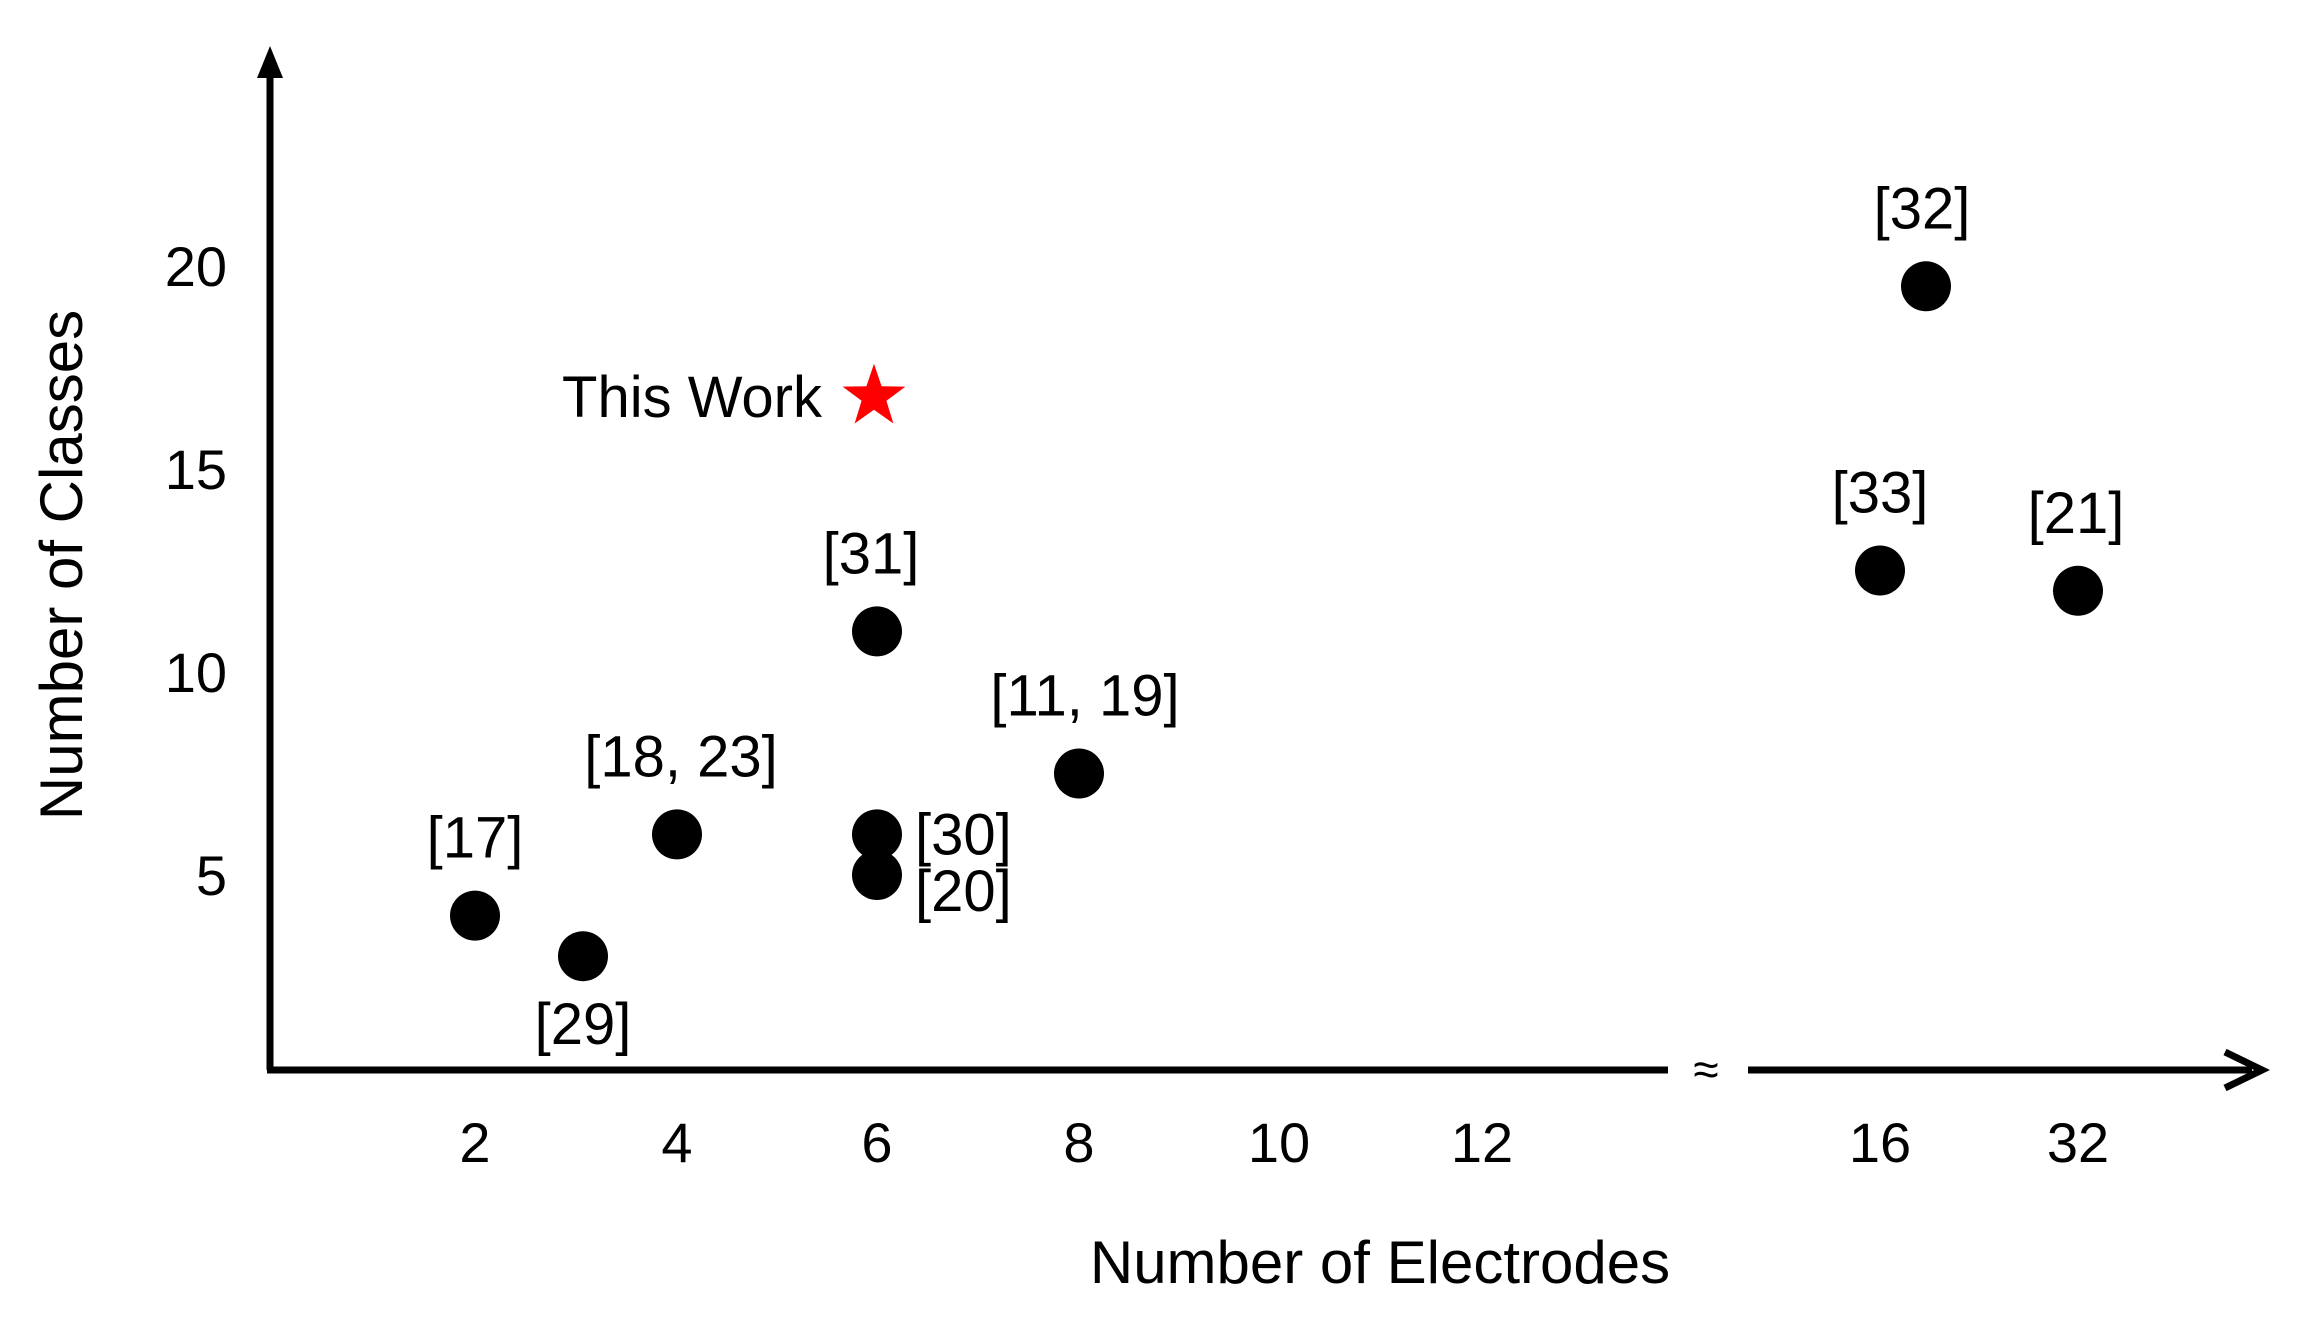 Image resolution: width=2308 pixels, height=1326 pixels. I want to click on data-point-label: [31], so click(871, 553).